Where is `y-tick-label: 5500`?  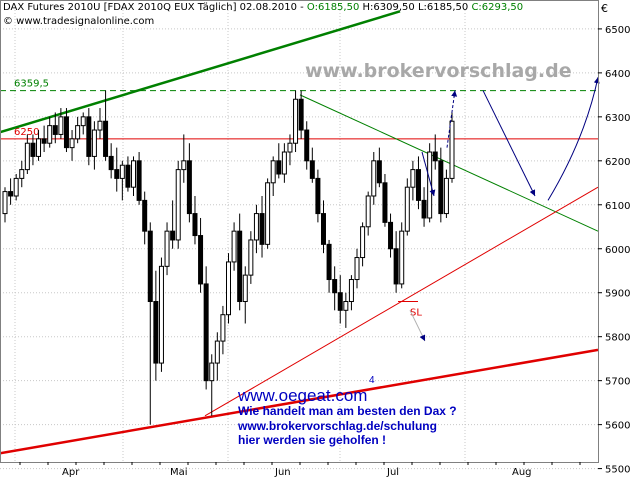
y-tick-label: 5500 is located at coordinates (617, 470).